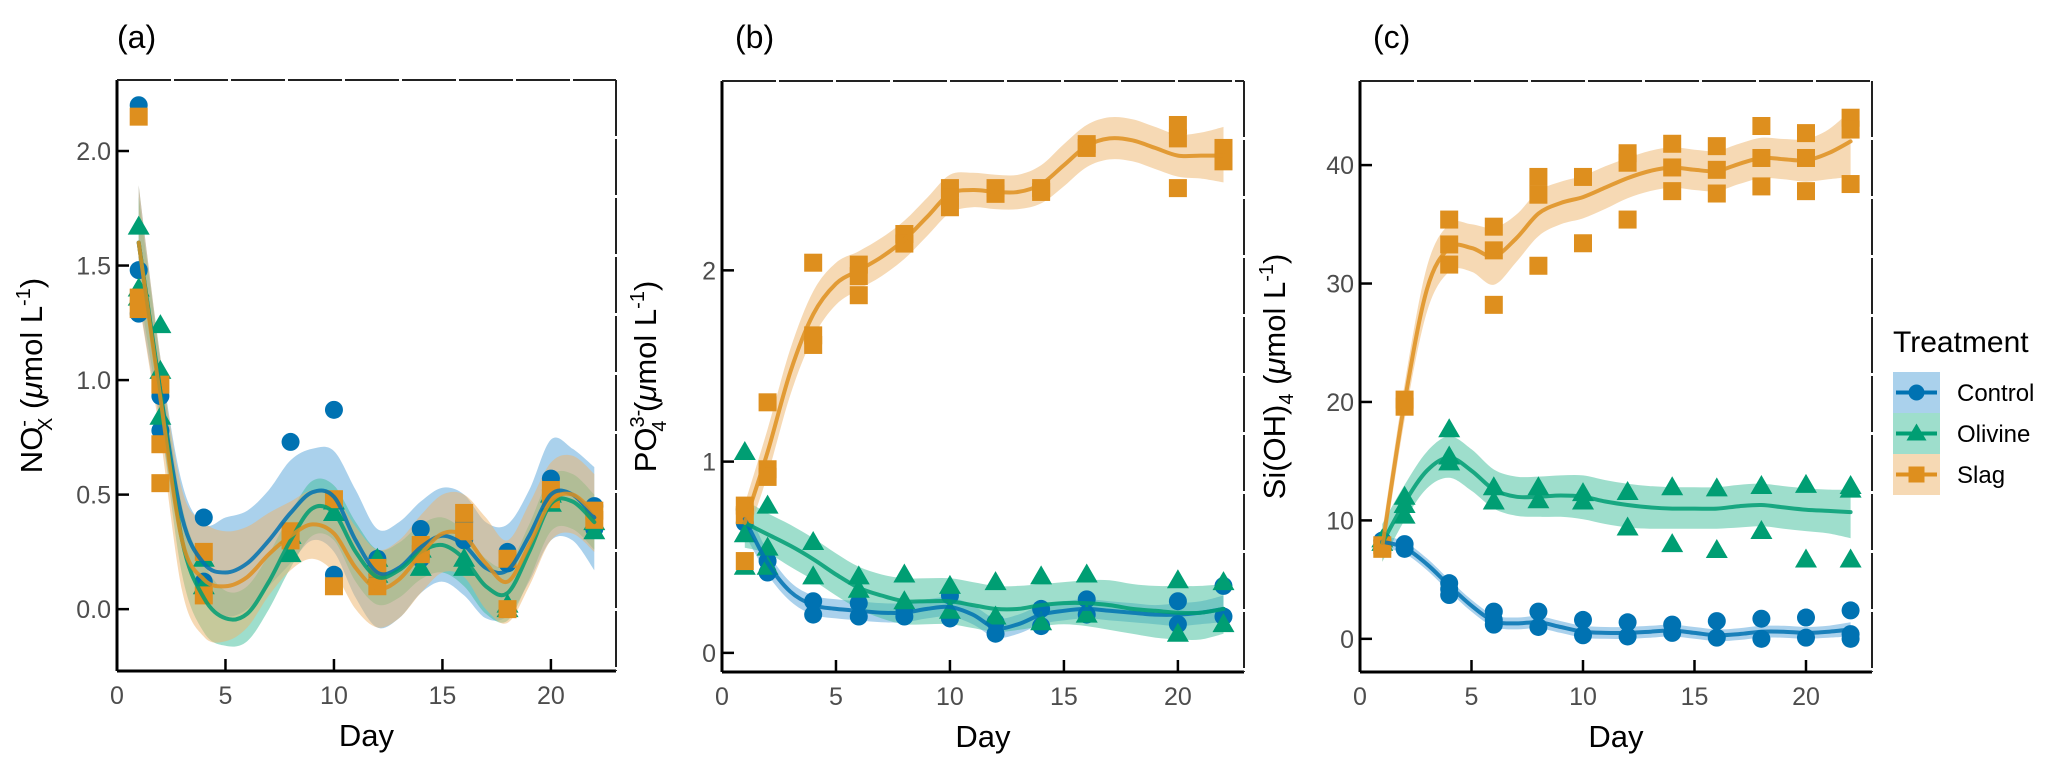  I want to click on y-axis-title: Si(OH)4 (μmol L-1), so click(1277, 377).